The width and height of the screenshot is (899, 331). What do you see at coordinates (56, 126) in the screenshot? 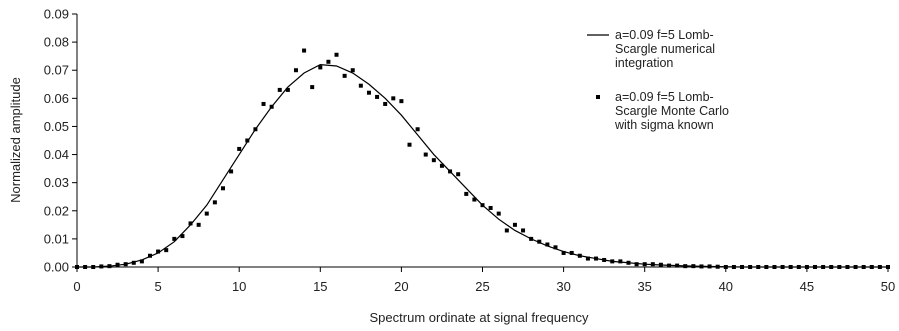
I see `y-tick-label: 0.05` at bounding box center [56, 126].